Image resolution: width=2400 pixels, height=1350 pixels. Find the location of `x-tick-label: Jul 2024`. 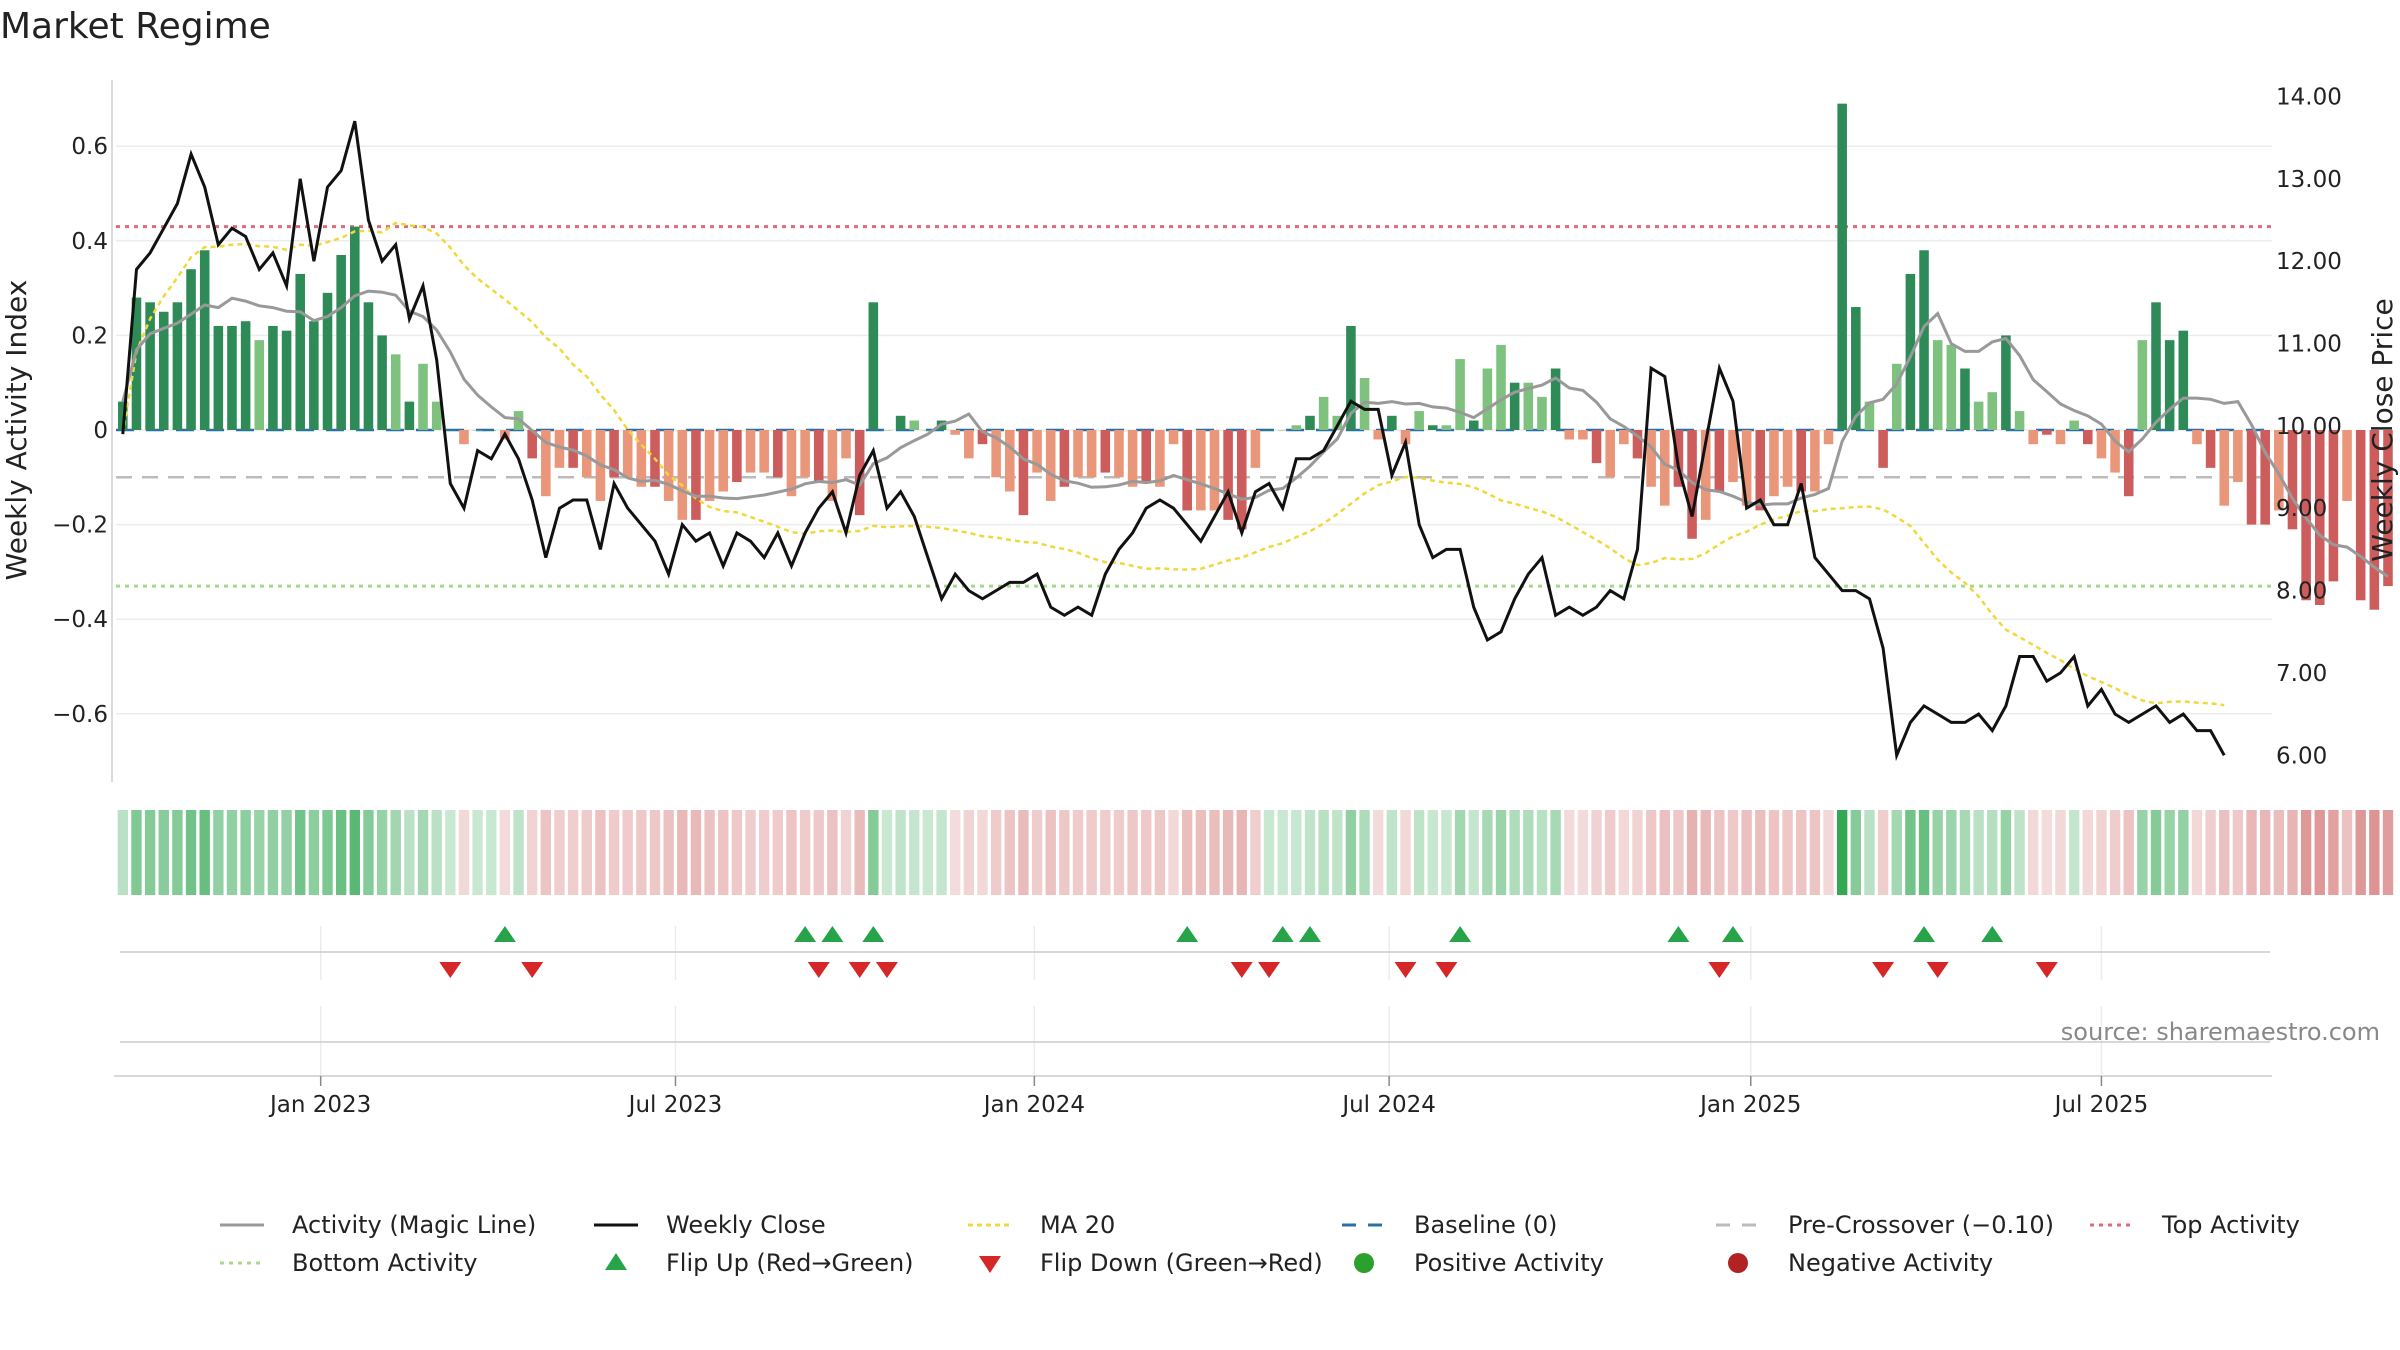

x-tick-label: Jul 2024 is located at coordinates (1388, 1105).